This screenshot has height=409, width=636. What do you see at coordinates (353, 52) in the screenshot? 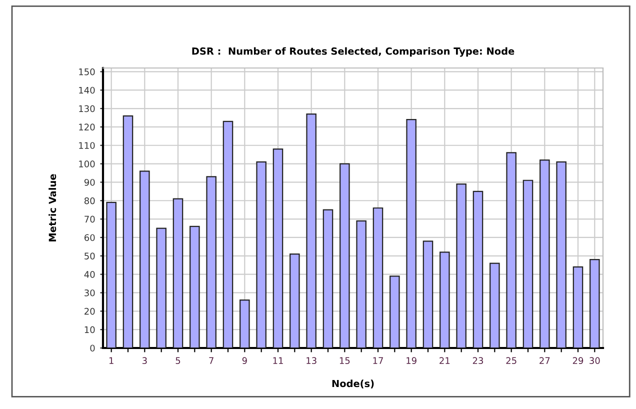
I see `chart-title: DSR : Number of Routes Selected, Comparison Type: Node` at bounding box center [353, 52].